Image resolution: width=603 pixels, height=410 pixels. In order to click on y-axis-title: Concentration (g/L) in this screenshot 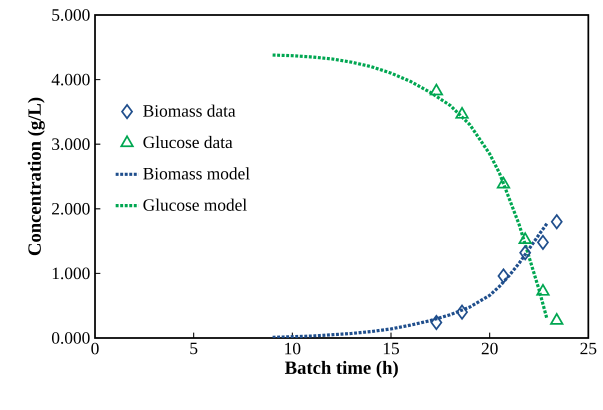, I will do `click(36, 177)`.